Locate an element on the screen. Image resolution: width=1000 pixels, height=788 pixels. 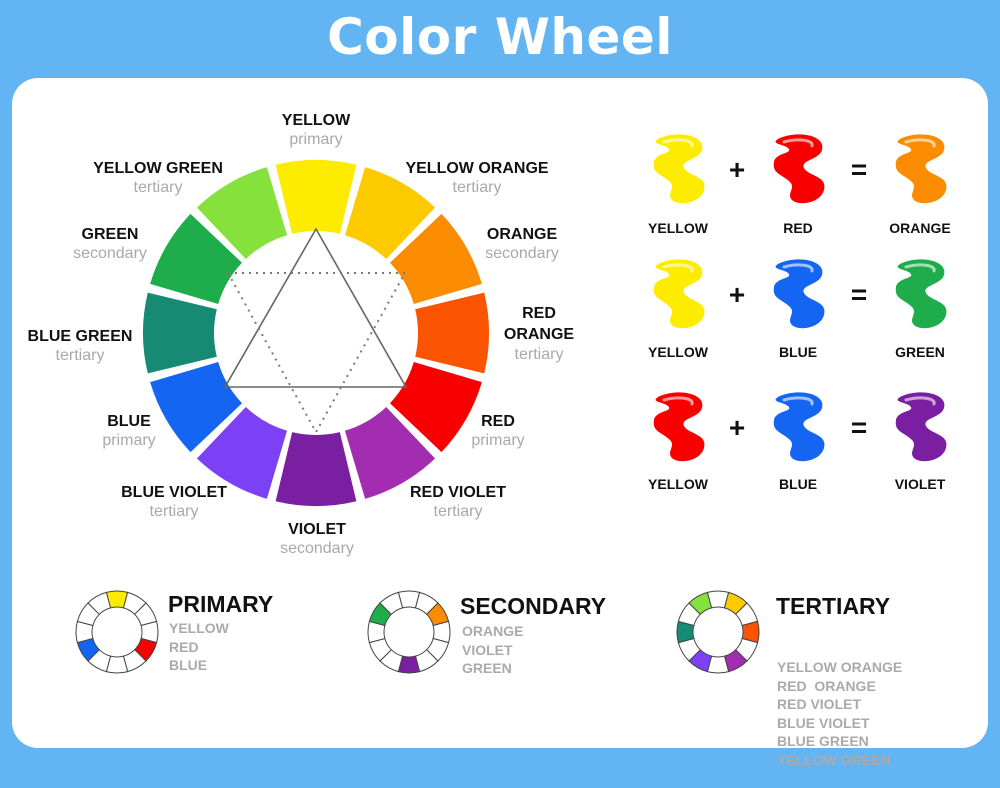
mix-1-result-label: ORANGE is located at coordinates (920, 228).